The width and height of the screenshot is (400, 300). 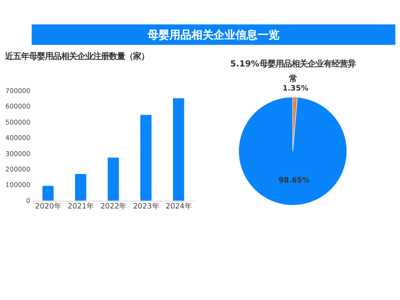 What do you see at coordinates (292, 151) in the screenshot?
I see `pie-slice` at bounding box center [292, 151].